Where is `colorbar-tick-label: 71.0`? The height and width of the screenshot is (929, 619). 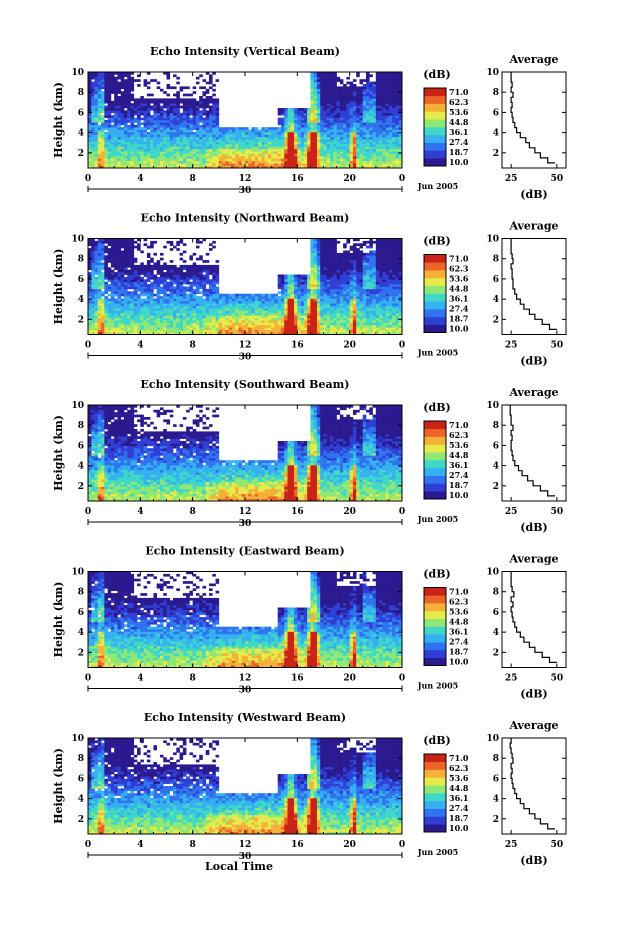 colorbar-tick-label: 71.0 is located at coordinates (459, 92).